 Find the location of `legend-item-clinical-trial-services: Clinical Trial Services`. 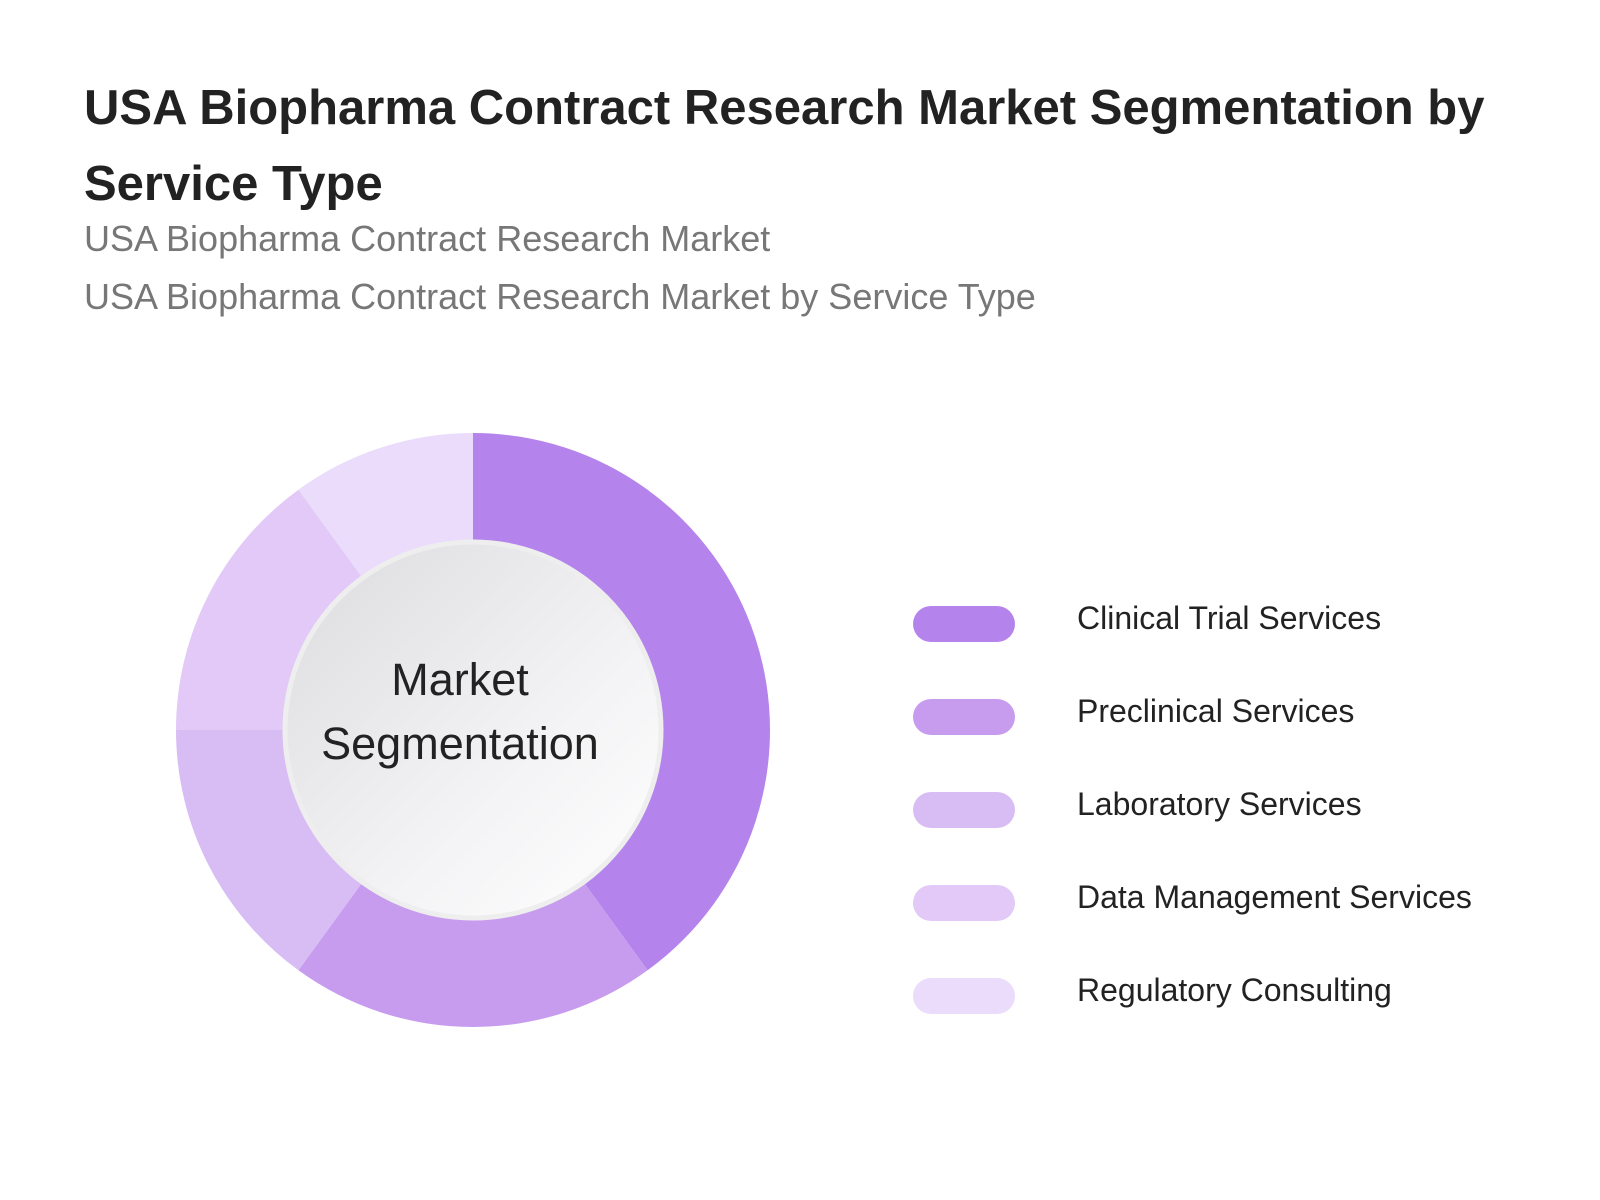

legend-item-clinical-trial-services: Clinical Trial Services is located at coordinates (1233, 636).